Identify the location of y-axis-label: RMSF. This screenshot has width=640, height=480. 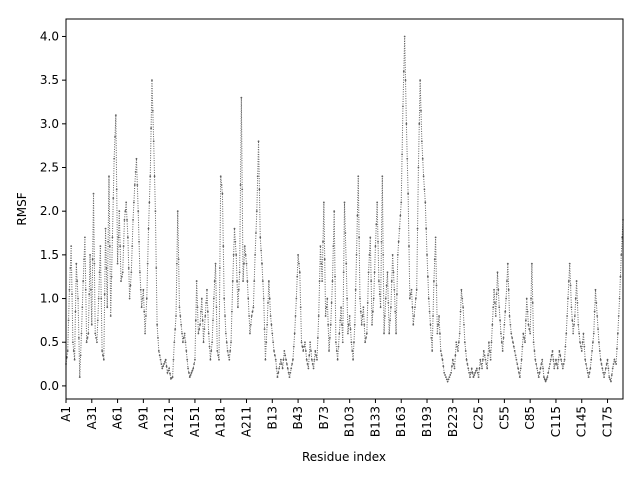
(22, 208).